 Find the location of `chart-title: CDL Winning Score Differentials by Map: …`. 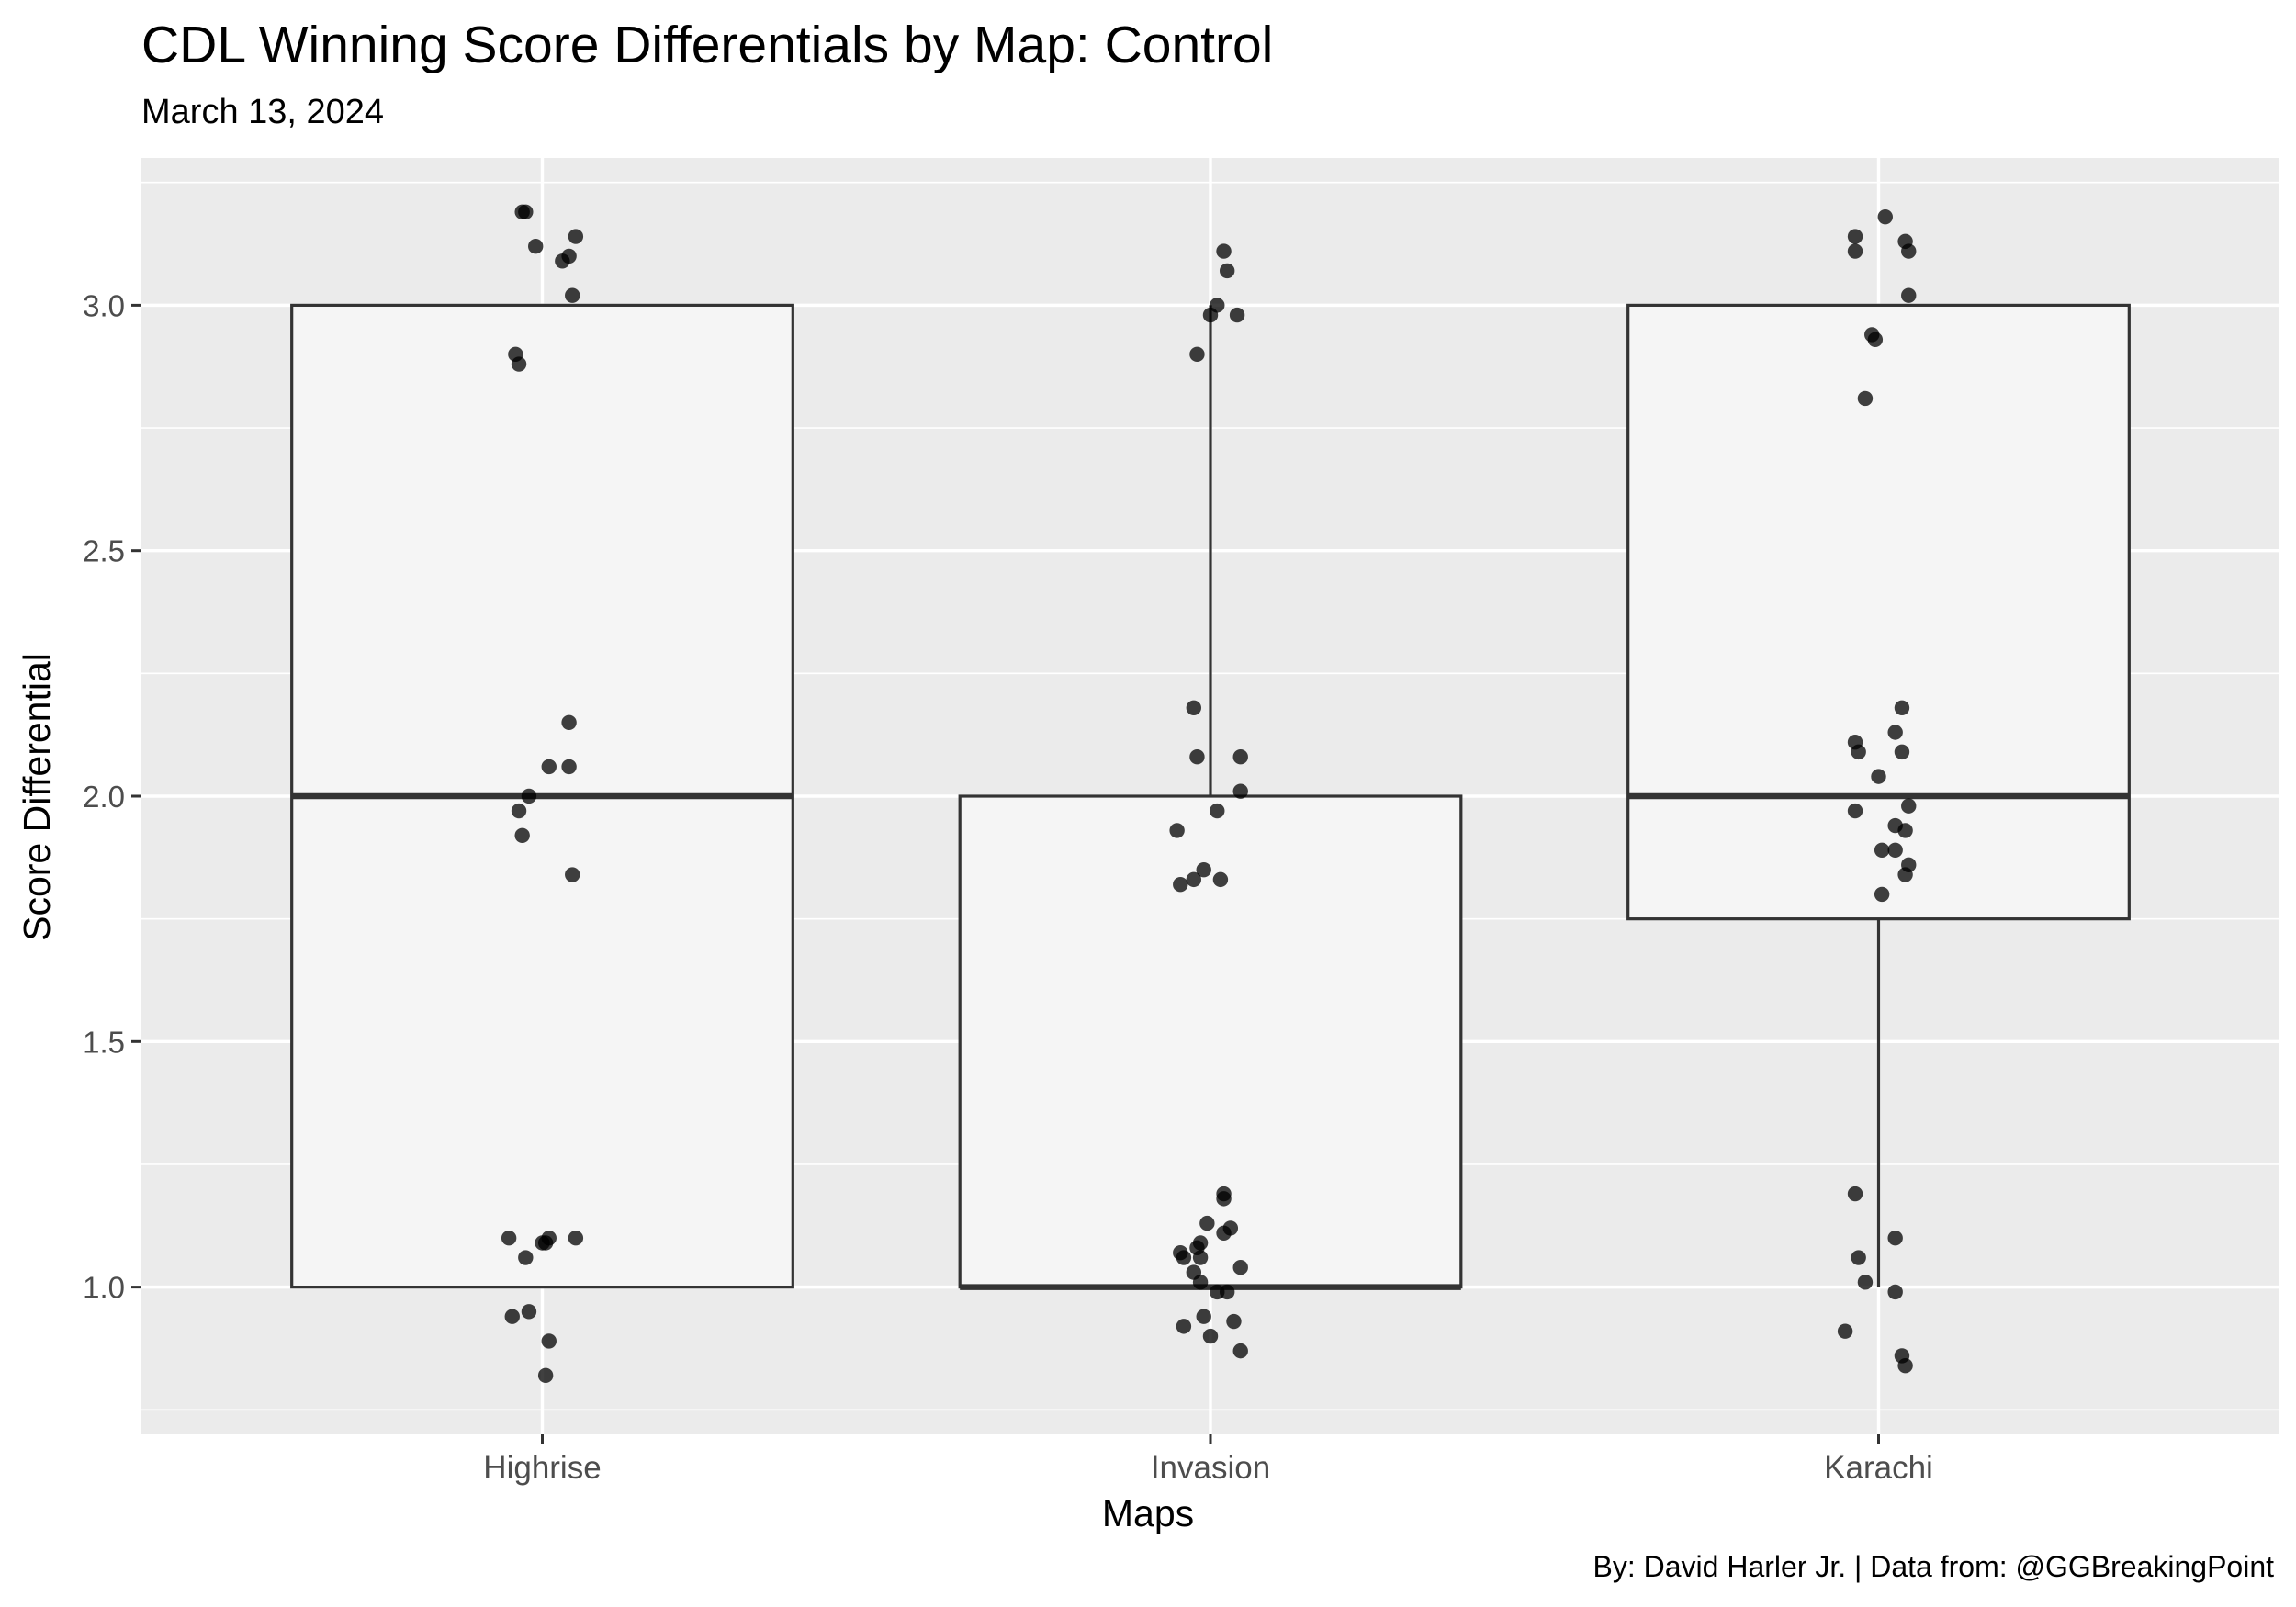

chart-title: CDL Winning Score Differentials by Map: … is located at coordinates (708, 45).